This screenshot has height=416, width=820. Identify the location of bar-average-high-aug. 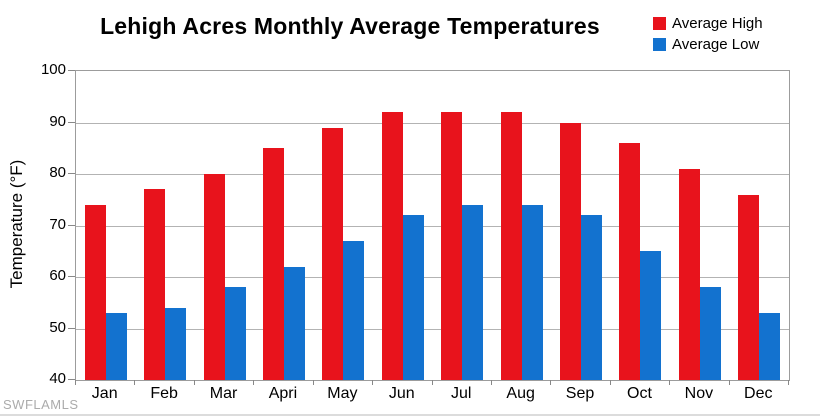
(511, 246).